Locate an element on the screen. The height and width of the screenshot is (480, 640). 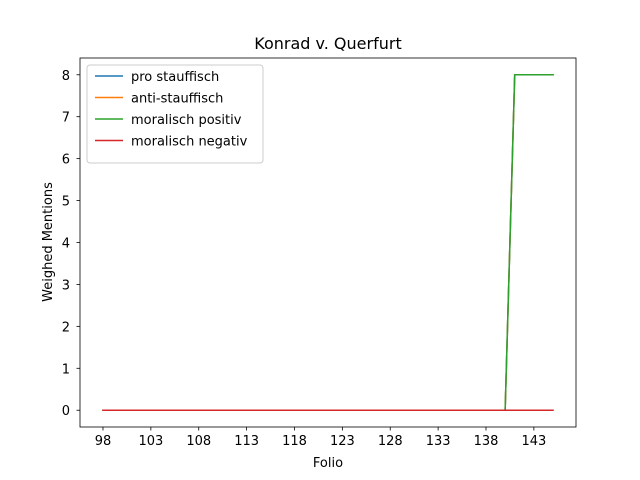
chart-title: Konrad v. Querfurt is located at coordinates (327, 43).